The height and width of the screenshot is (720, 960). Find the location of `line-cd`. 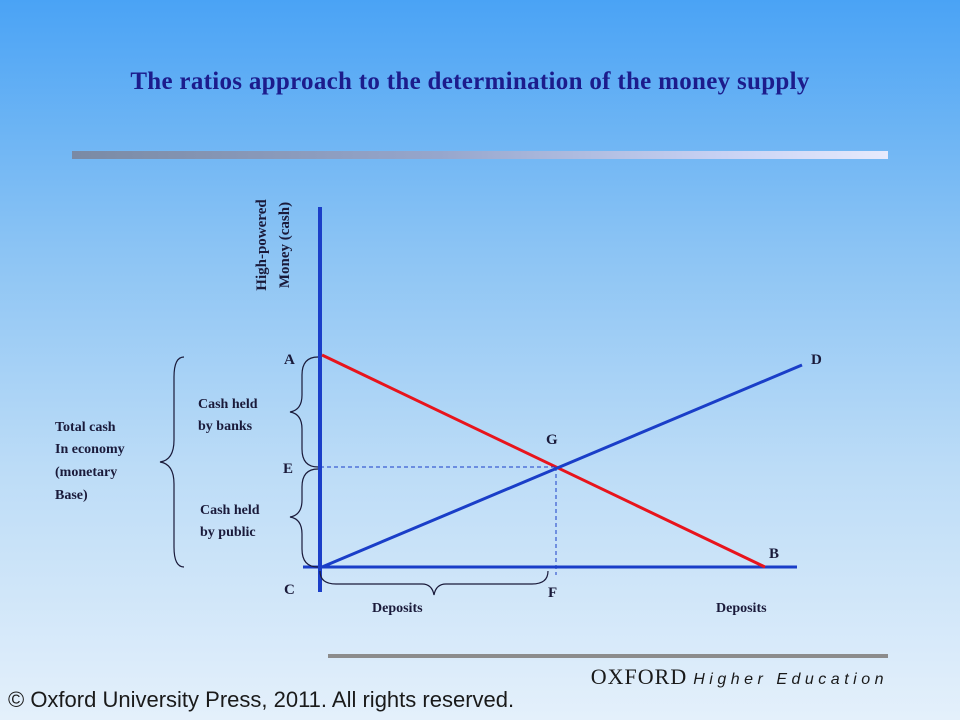

line-cd is located at coordinates (562, 466).